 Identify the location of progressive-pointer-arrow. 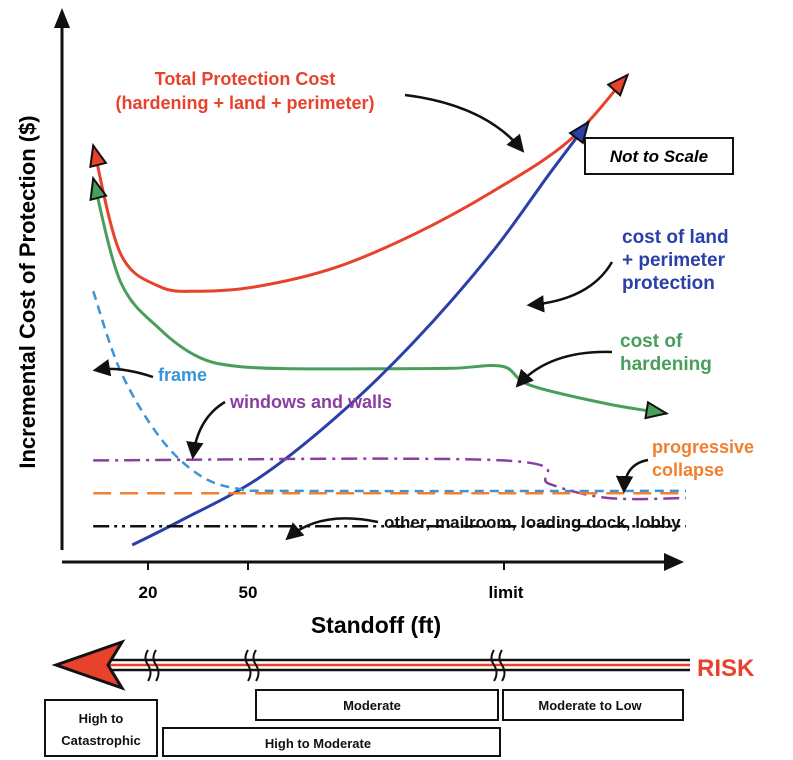
(632, 476).